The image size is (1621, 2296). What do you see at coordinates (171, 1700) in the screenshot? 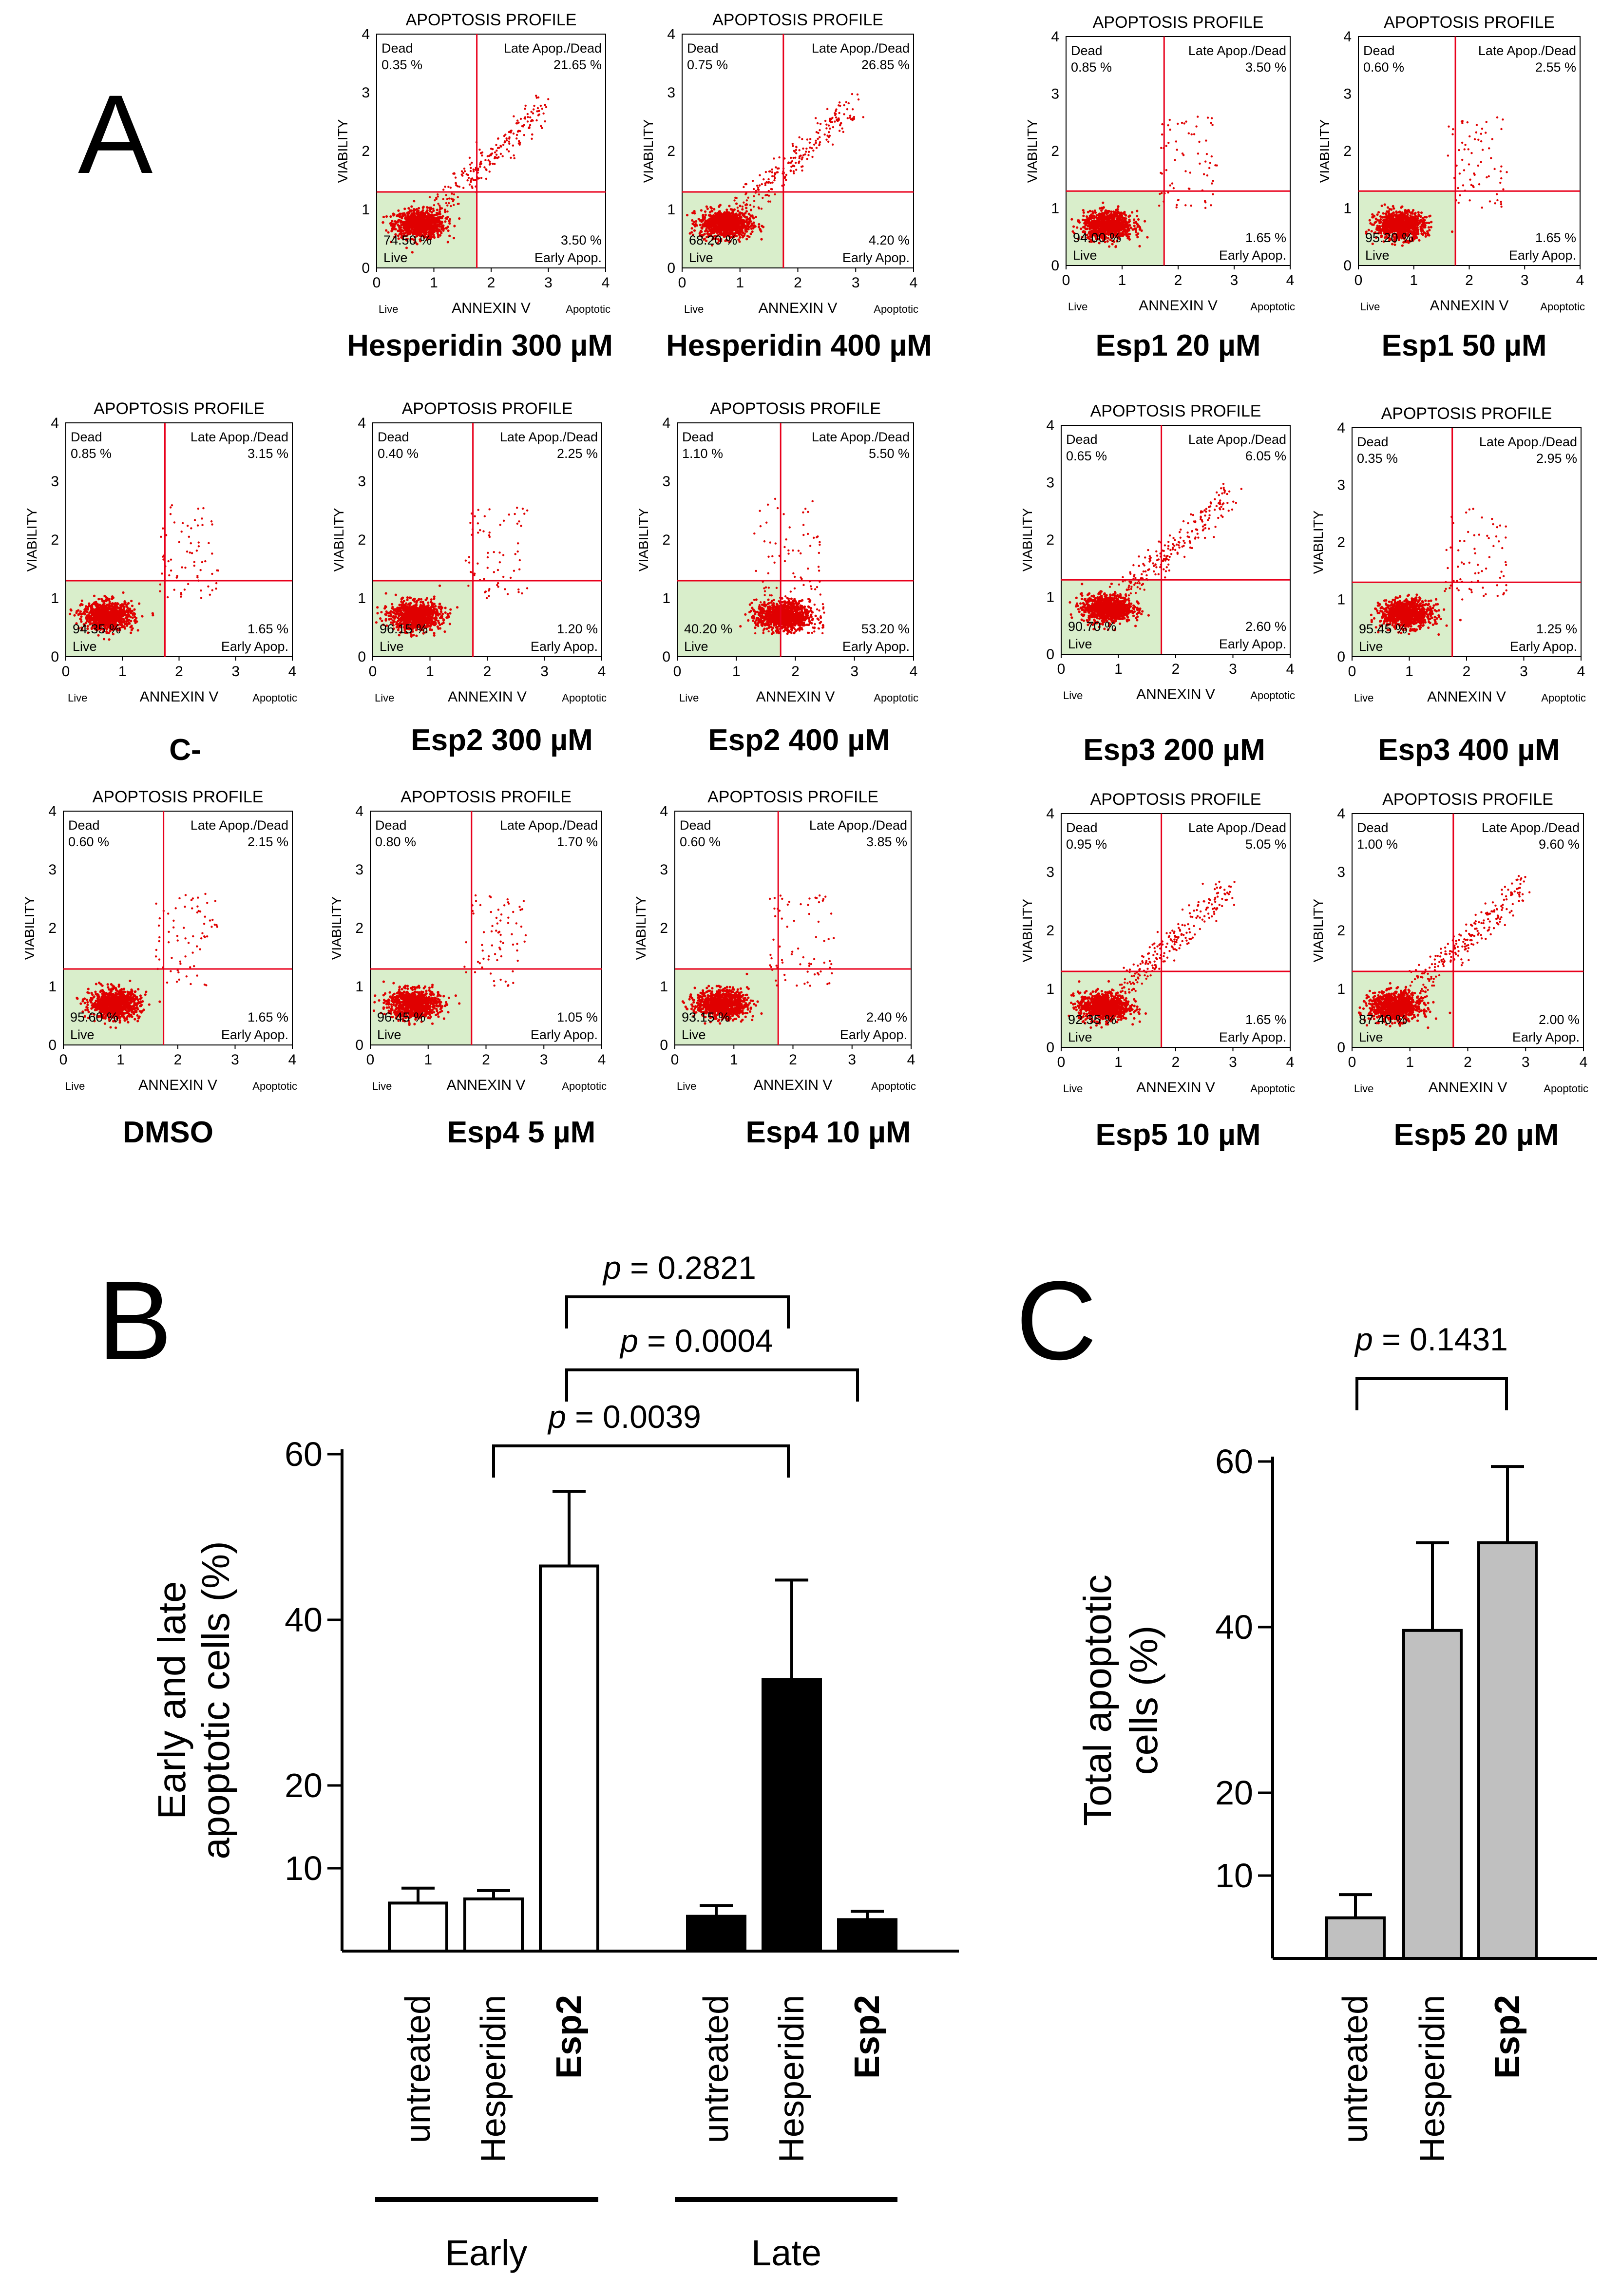
I see `y-axis-label-line1: Early and late` at bounding box center [171, 1700].